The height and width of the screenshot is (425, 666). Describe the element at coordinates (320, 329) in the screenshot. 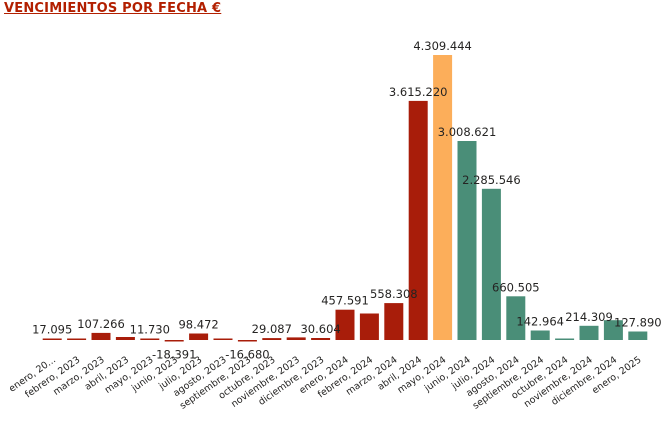

I see `data-label: 30.604` at that location.